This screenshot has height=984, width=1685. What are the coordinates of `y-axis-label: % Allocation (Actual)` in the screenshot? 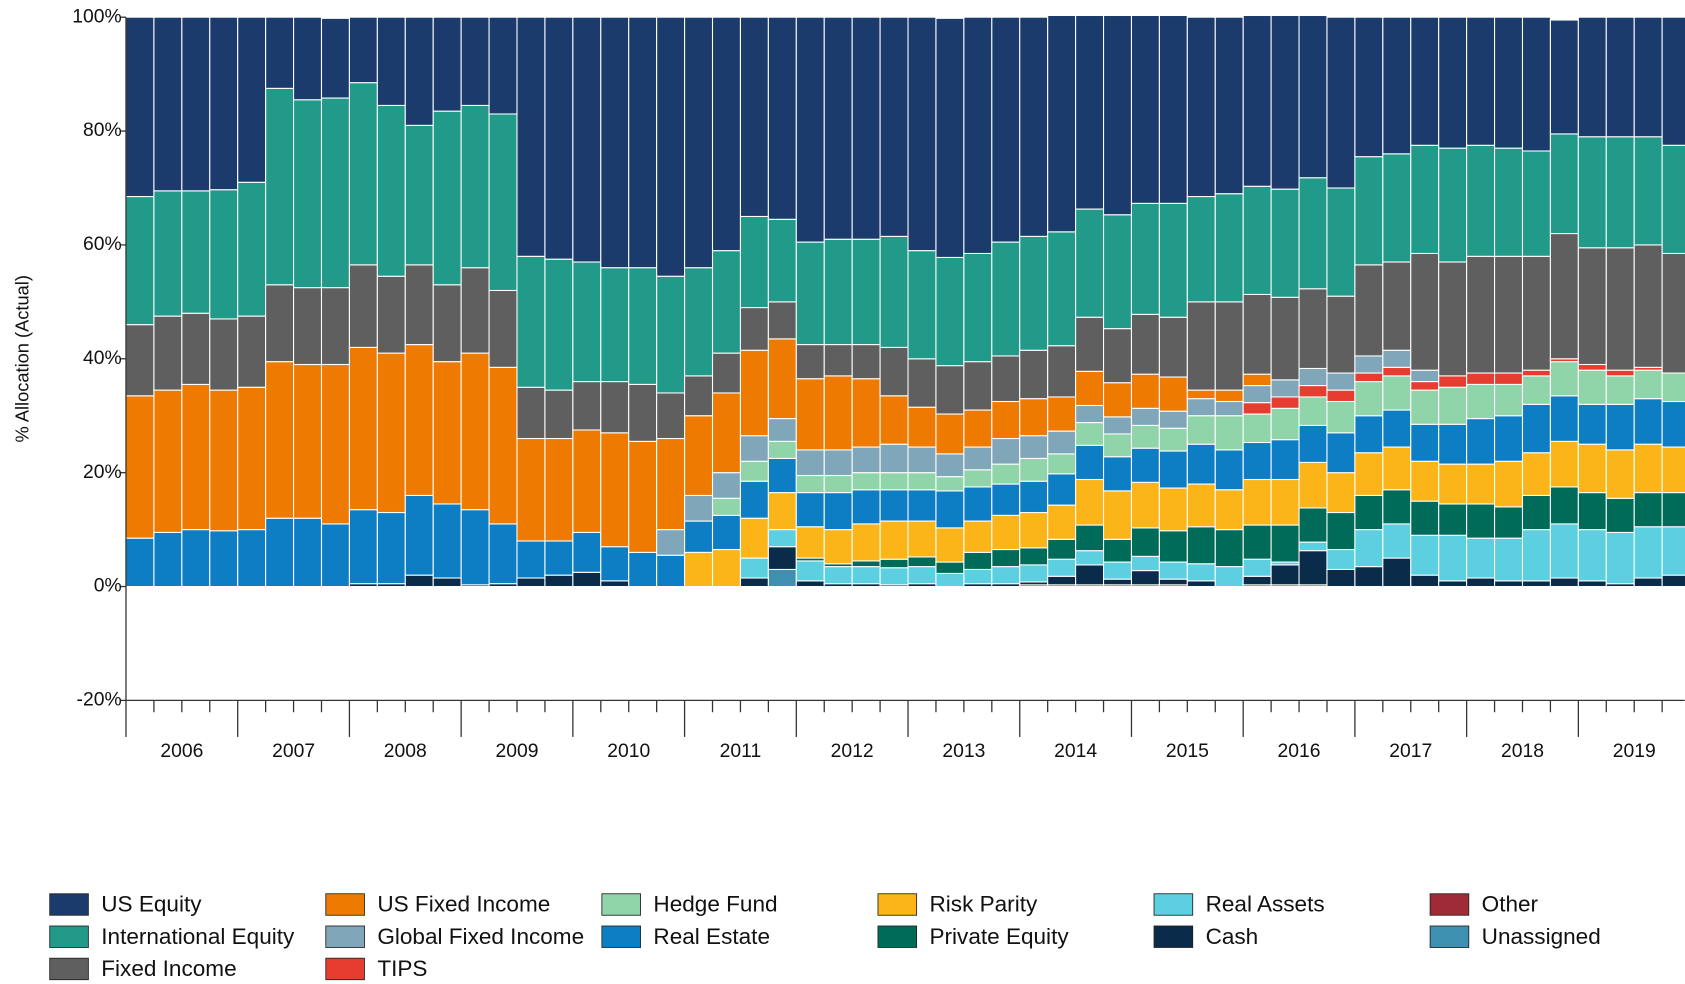 It's located at (22, 358).